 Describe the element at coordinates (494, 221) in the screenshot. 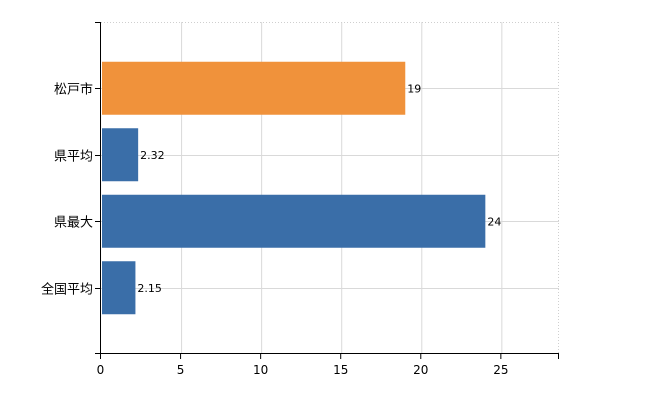

I see `bar-value-label-2: 24` at that location.